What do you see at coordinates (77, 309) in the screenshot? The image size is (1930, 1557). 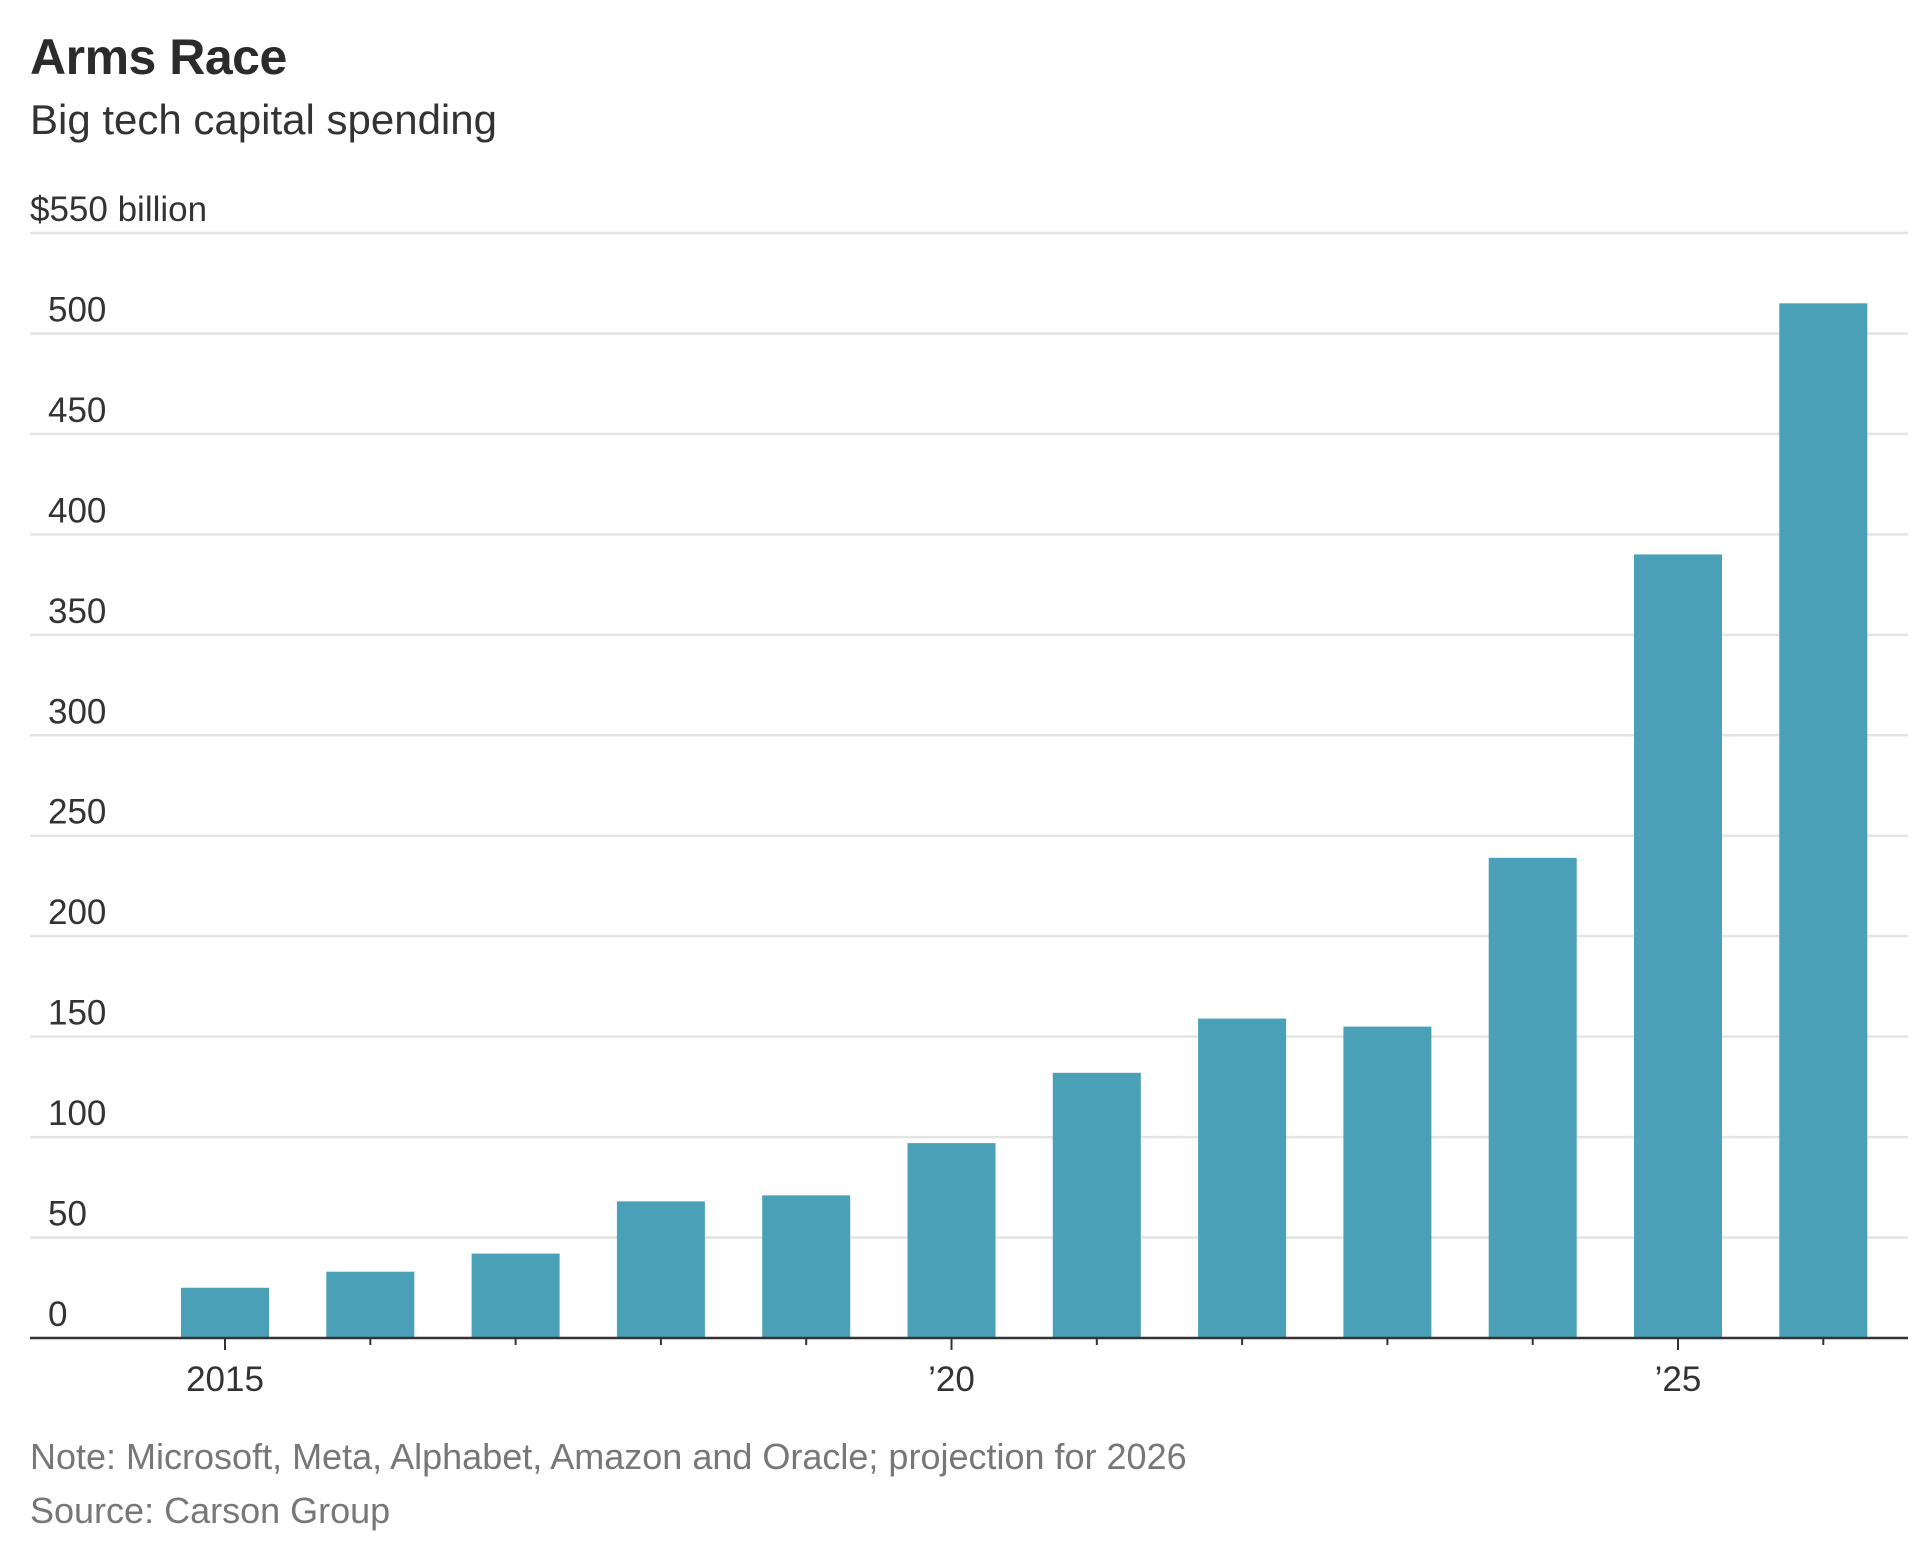 I see `y-tick-label: 500` at bounding box center [77, 309].